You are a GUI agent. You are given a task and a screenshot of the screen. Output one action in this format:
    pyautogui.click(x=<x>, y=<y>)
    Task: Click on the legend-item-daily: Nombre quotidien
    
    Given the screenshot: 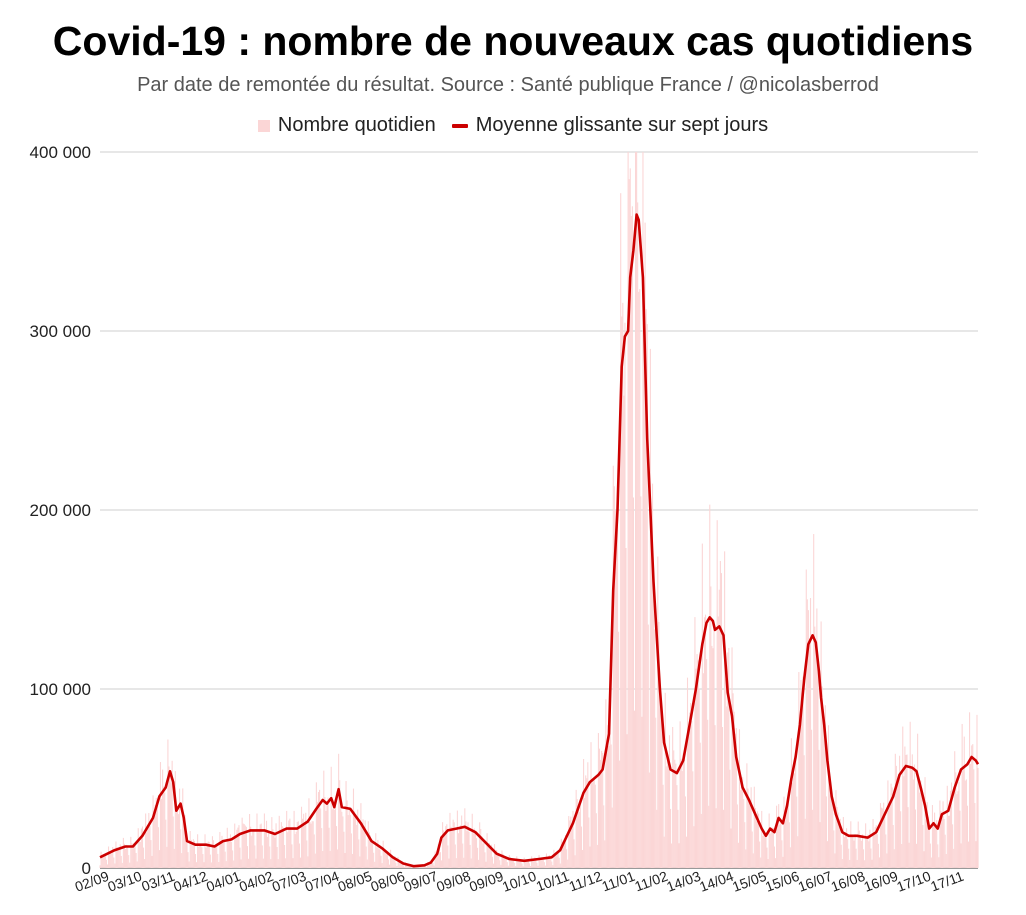 What is the action you would take?
    pyautogui.click(x=346, y=125)
    